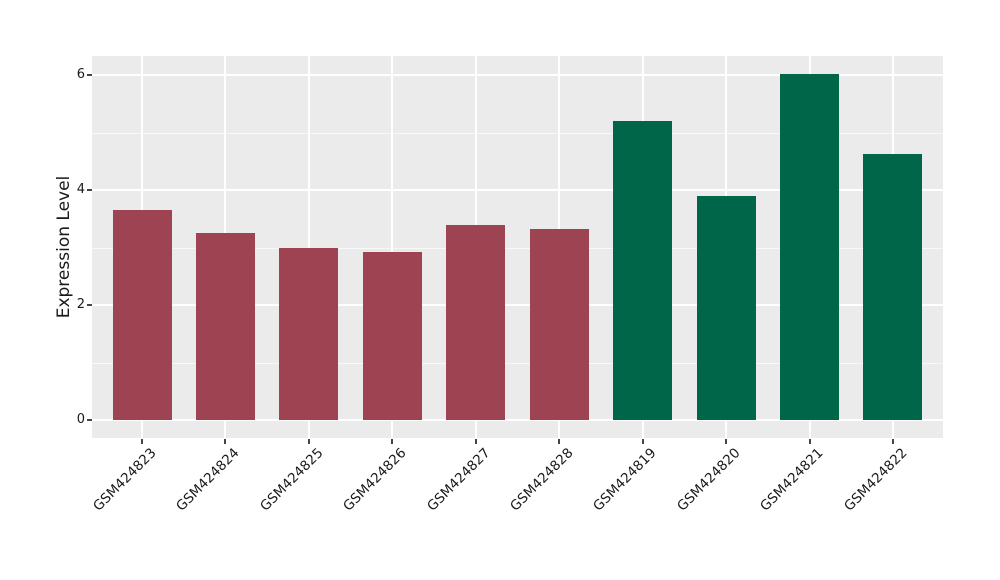 The height and width of the screenshot is (580, 1000). I want to click on bar-GSM424823, so click(142, 315).